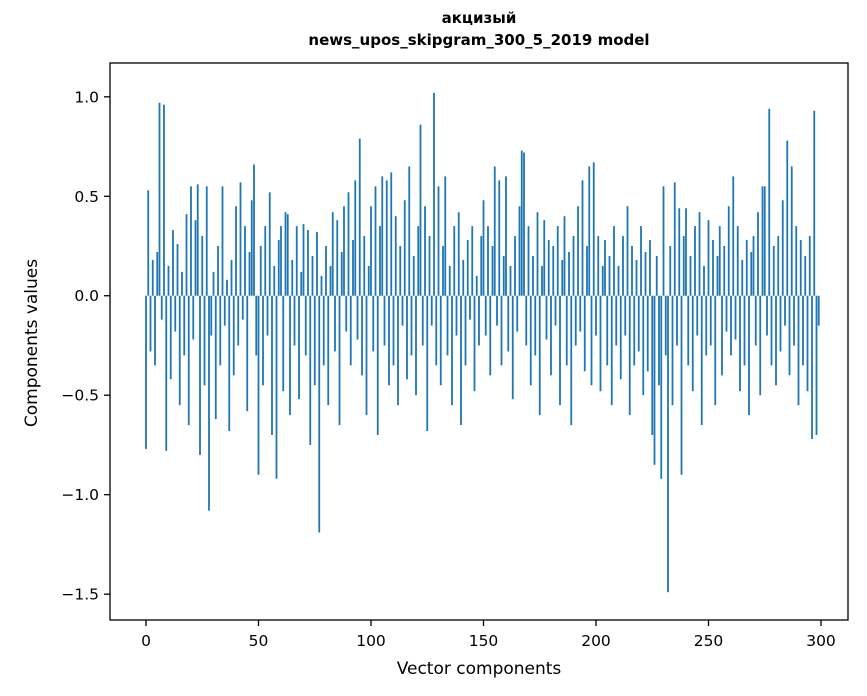 The width and height of the screenshot is (867, 696). What do you see at coordinates (484, 641) in the screenshot?
I see `x-tick-label: 150` at bounding box center [484, 641].